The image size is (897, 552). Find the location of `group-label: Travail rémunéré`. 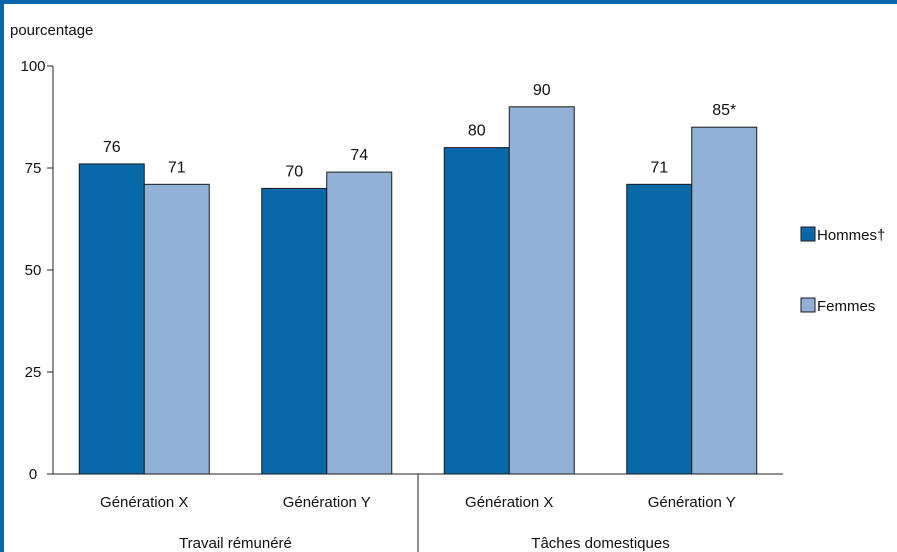

group-label: Travail rémunéré is located at coordinates (235, 543).